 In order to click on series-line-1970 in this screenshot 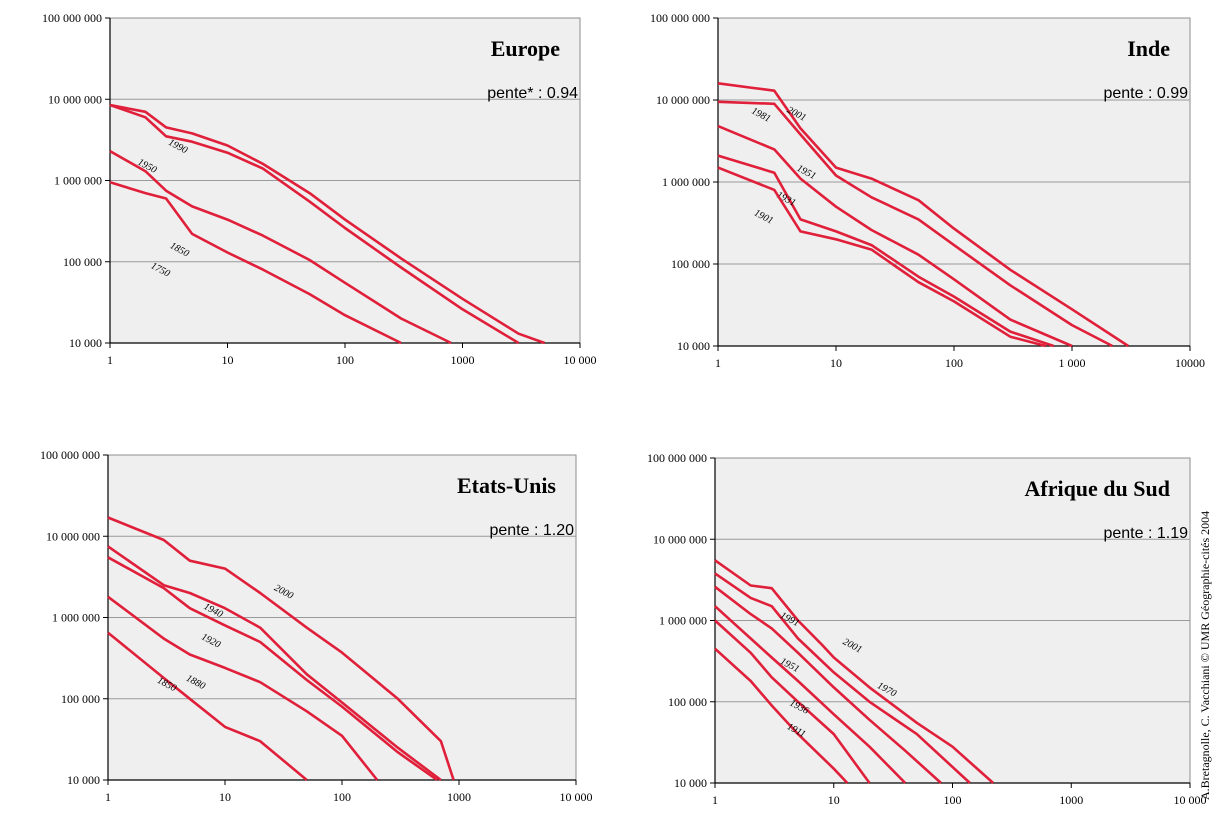, I will do `click(842, 678)`.